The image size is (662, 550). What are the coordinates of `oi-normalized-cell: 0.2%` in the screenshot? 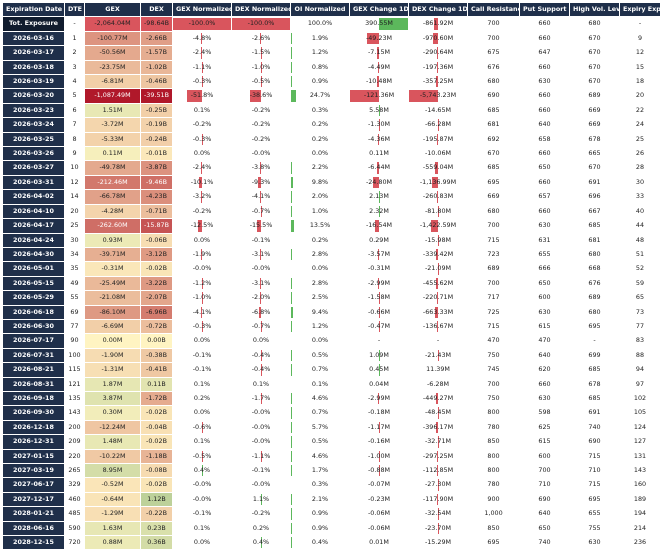 It's located at (320, 139).